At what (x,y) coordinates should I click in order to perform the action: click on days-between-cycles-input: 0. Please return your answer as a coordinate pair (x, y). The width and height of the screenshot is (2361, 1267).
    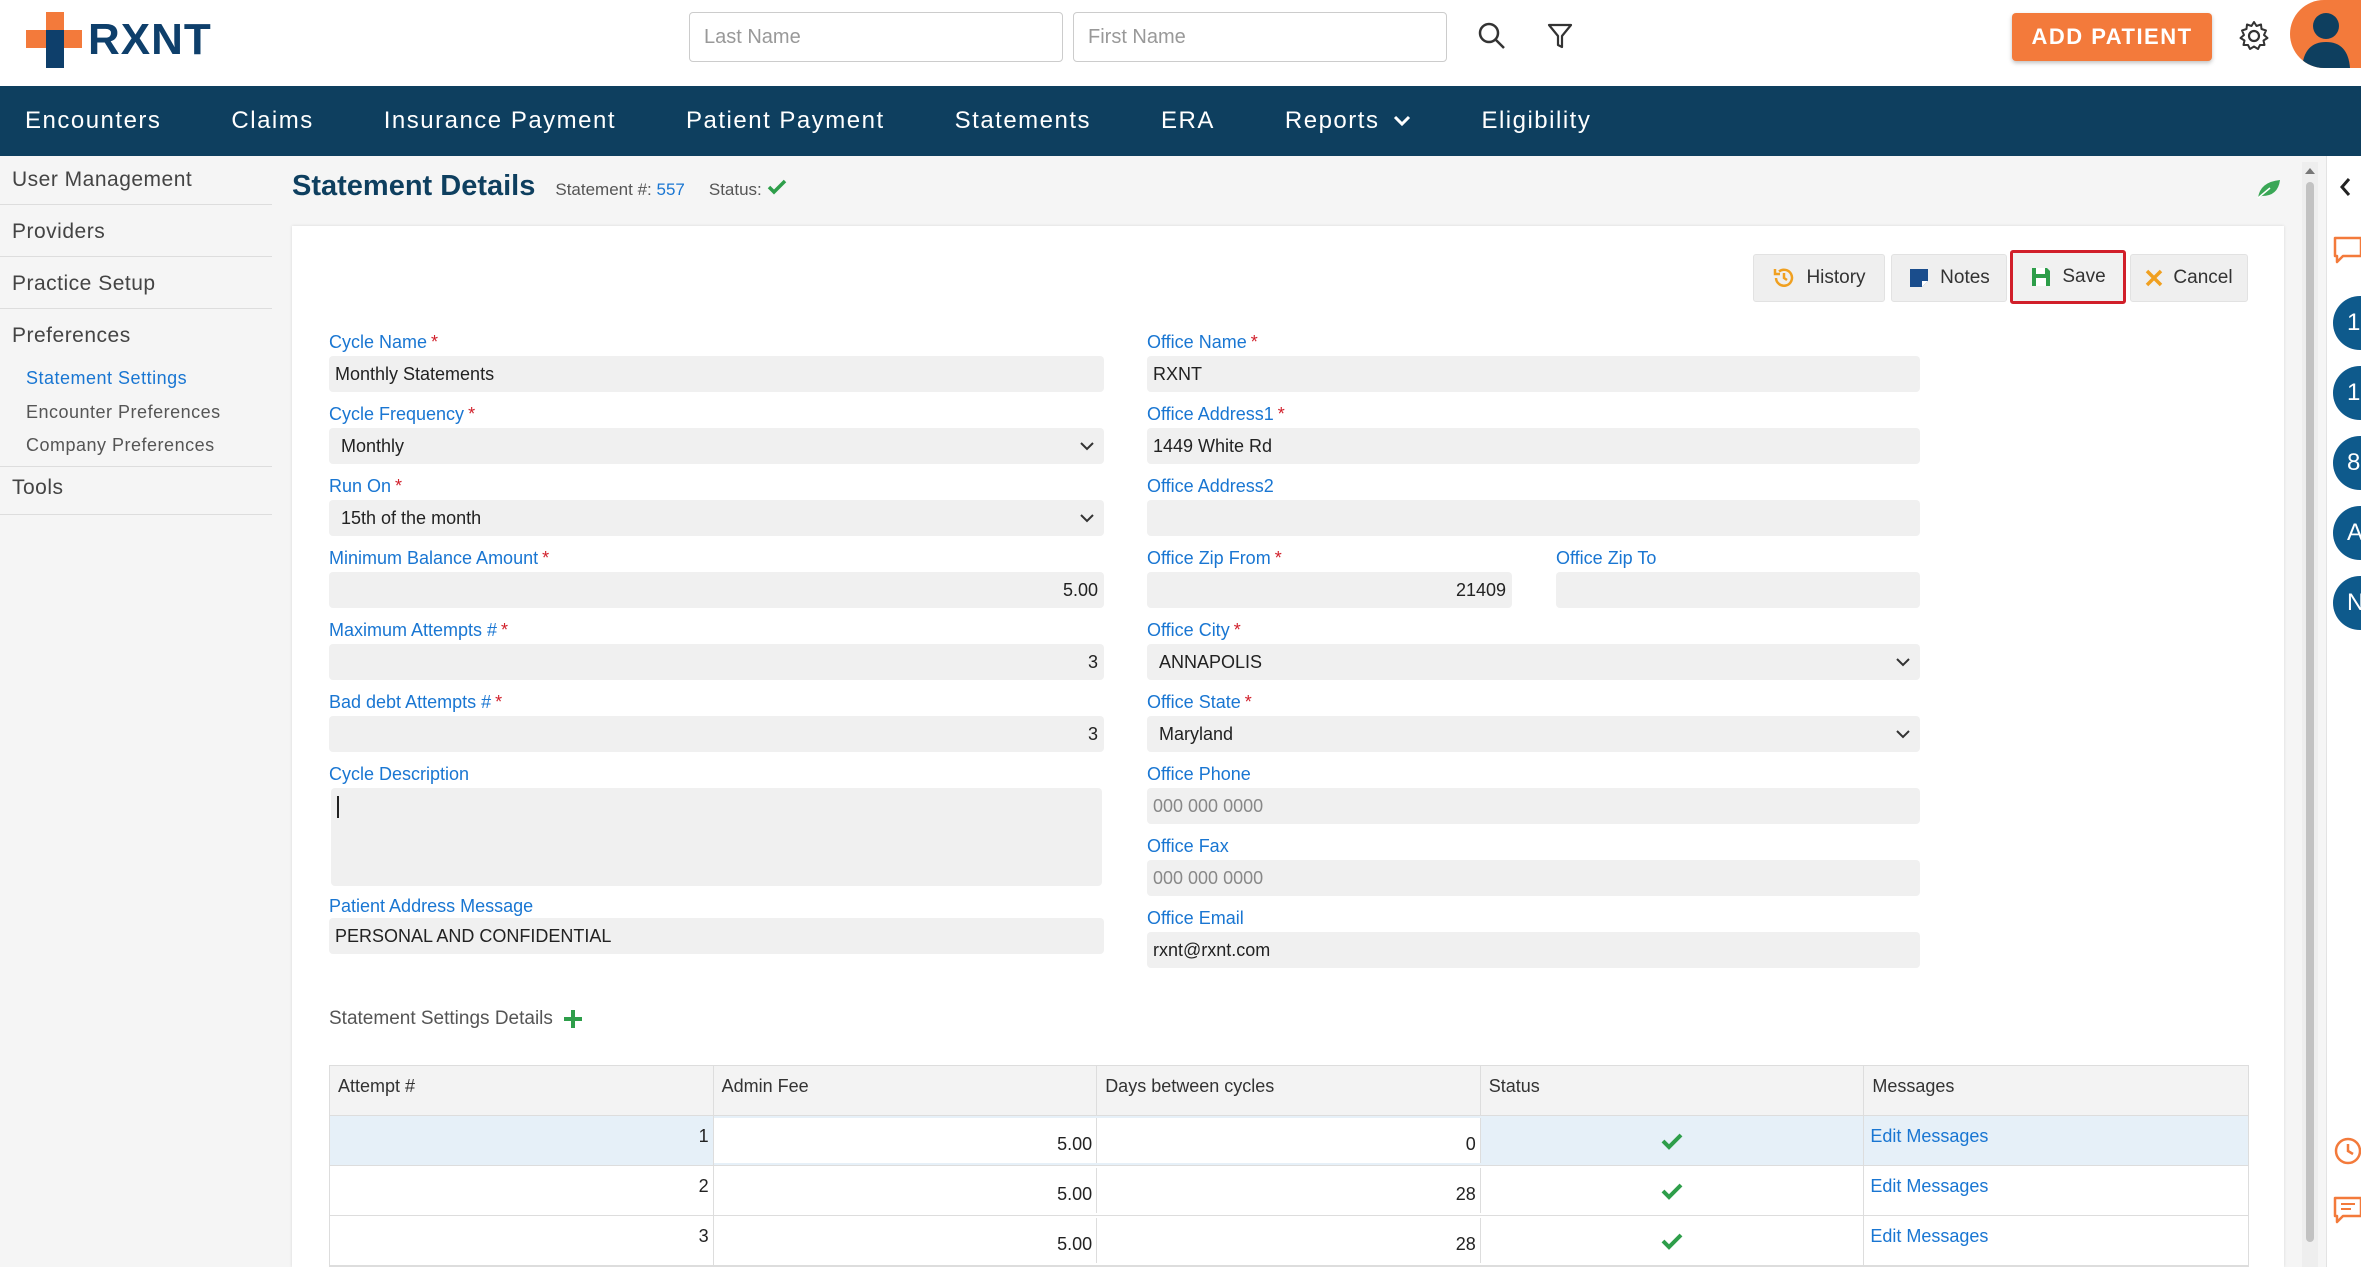
    Looking at the image, I should click on (1289, 1140).